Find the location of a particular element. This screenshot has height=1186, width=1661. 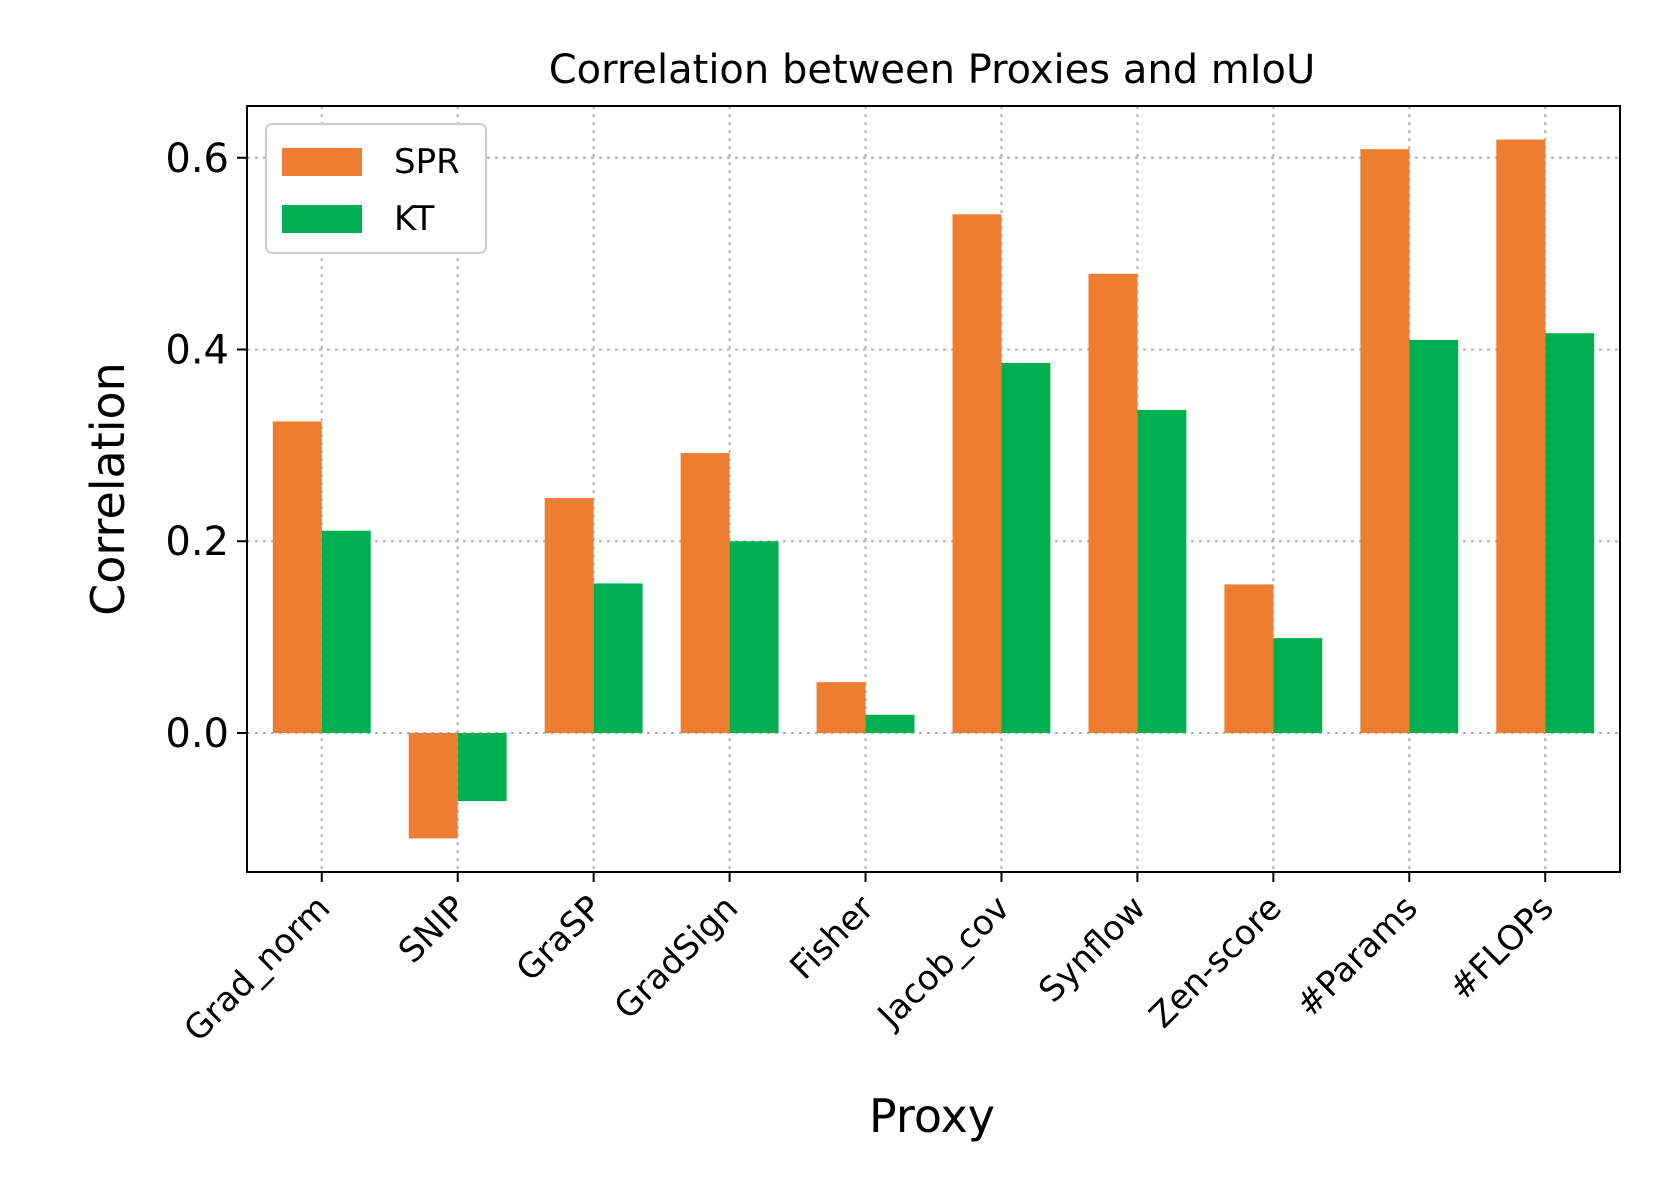

x-tick-label: GraSP is located at coordinates (559, 938).